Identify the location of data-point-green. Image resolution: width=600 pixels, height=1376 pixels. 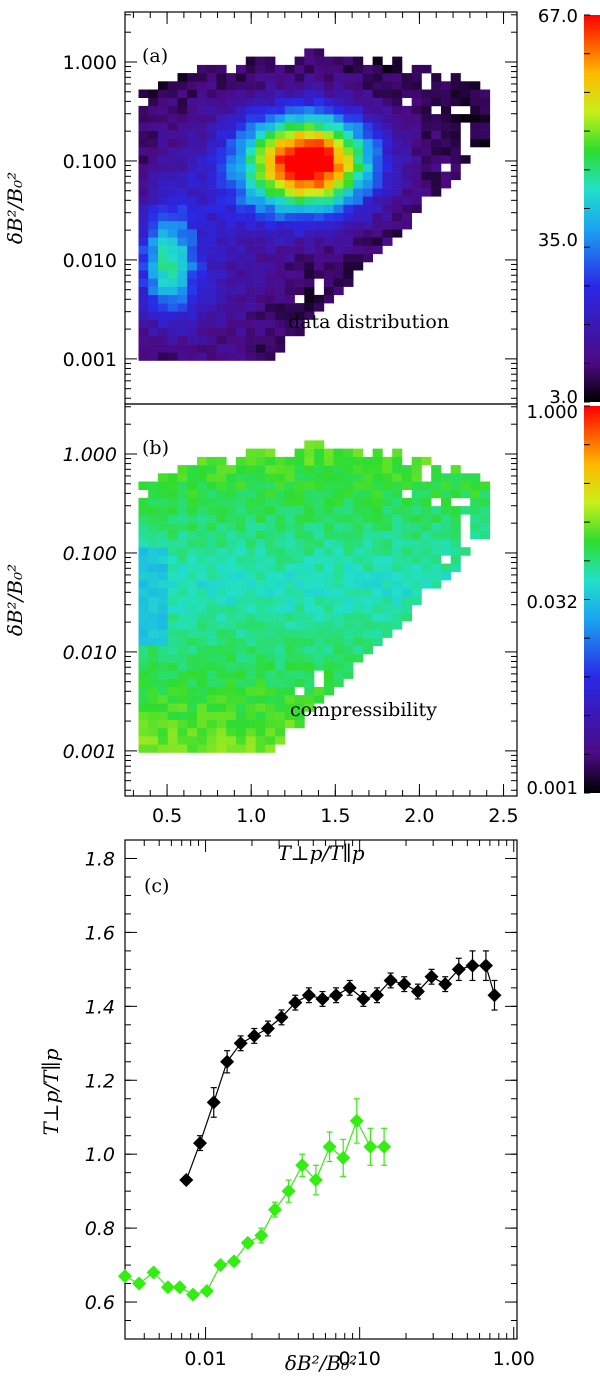
(179, 1287).